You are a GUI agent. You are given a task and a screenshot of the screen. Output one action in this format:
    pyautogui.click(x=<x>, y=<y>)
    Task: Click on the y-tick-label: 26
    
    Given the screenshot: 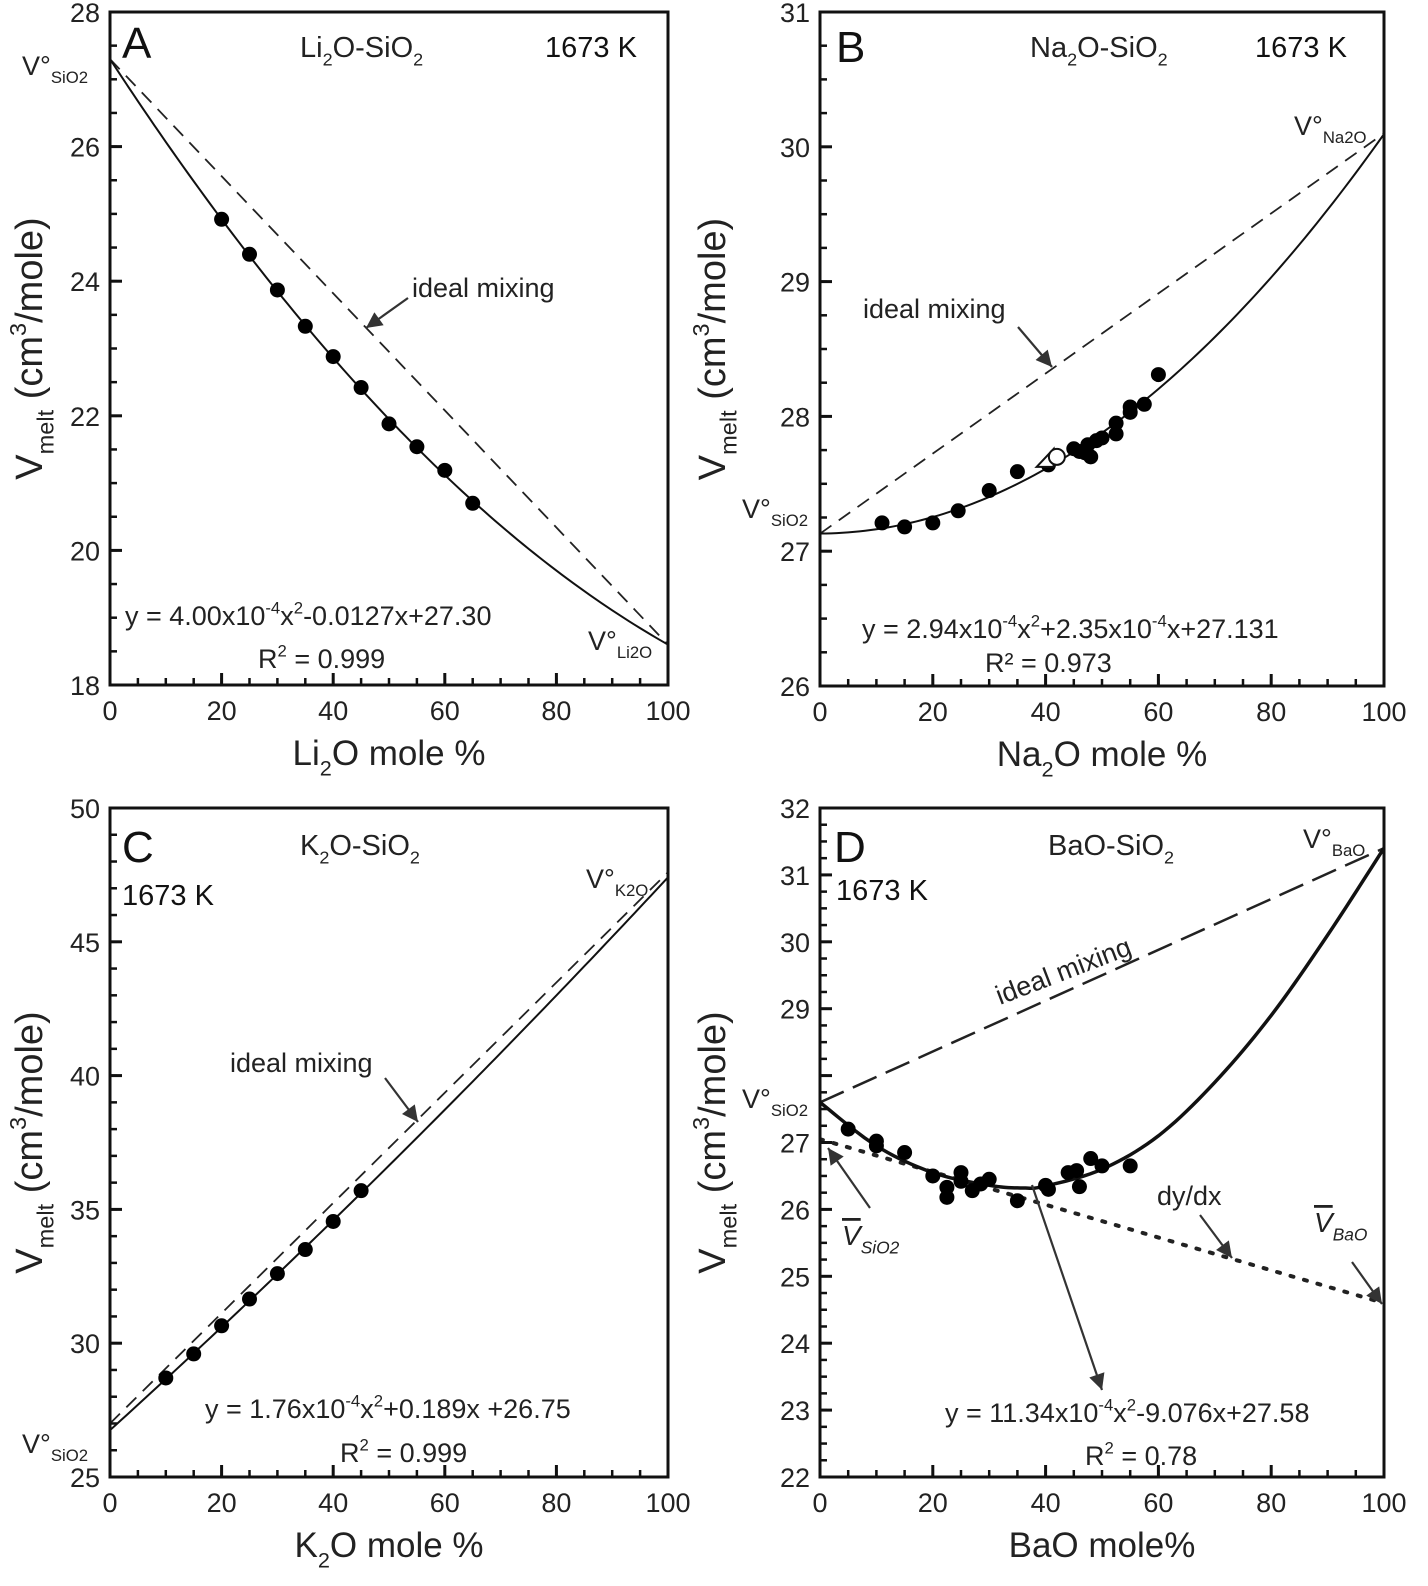 What is the action you would take?
    pyautogui.click(x=795, y=687)
    